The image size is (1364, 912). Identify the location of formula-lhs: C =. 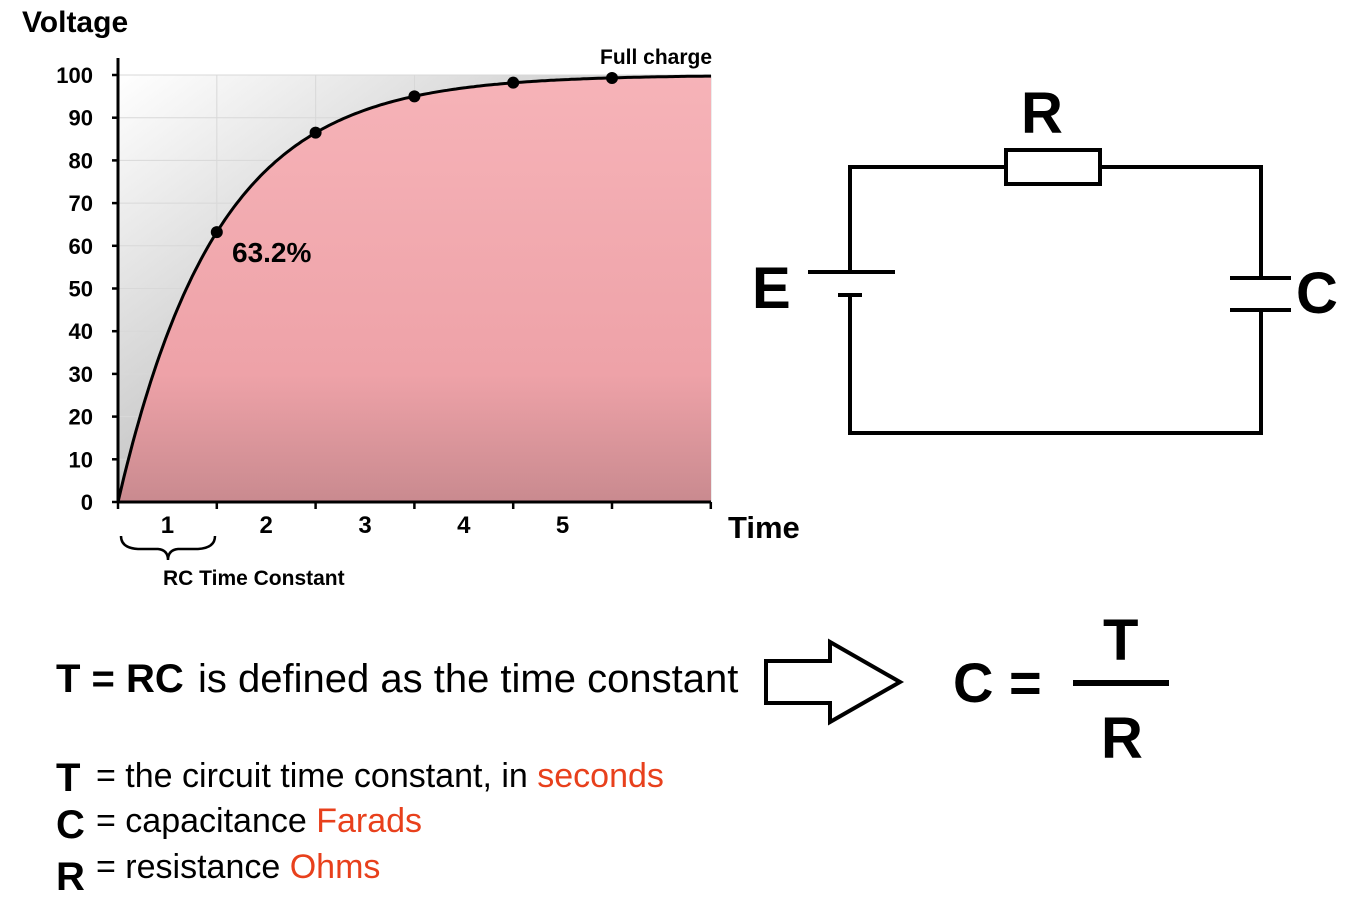
(997, 682).